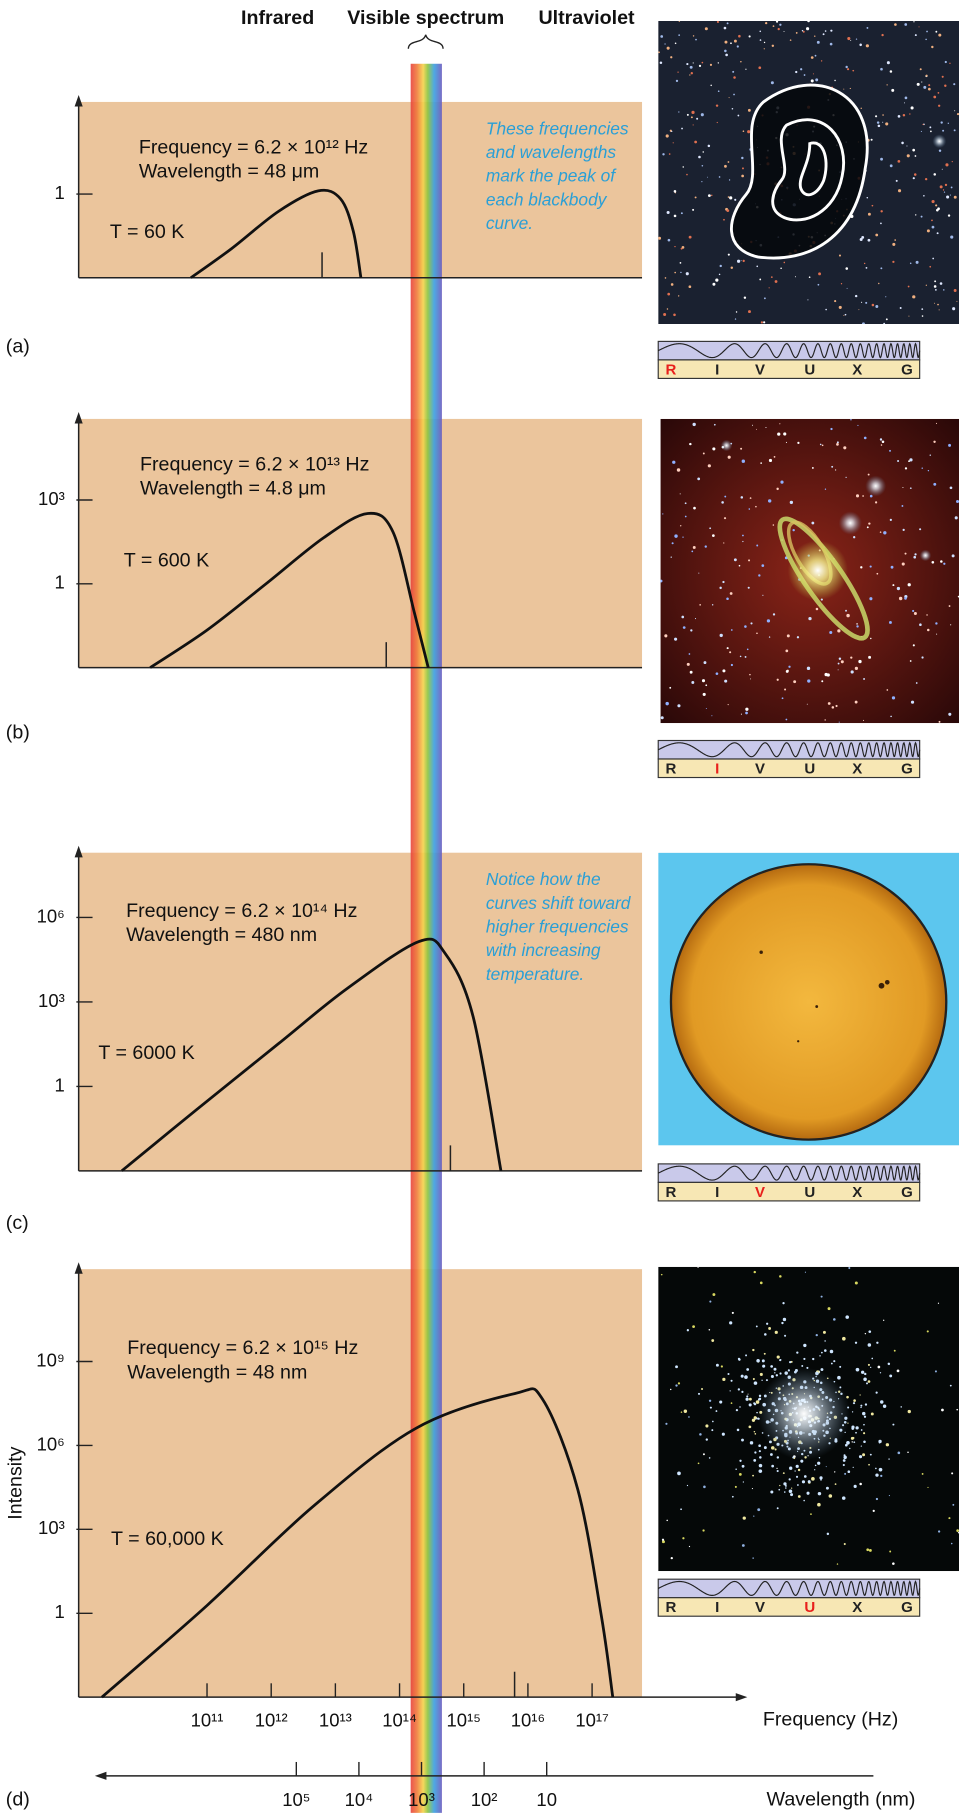 The width and height of the screenshot is (959, 1813). What do you see at coordinates (78, 1268) in the screenshot?
I see `y-axis-arrow` at bounding box center [78, 1268].